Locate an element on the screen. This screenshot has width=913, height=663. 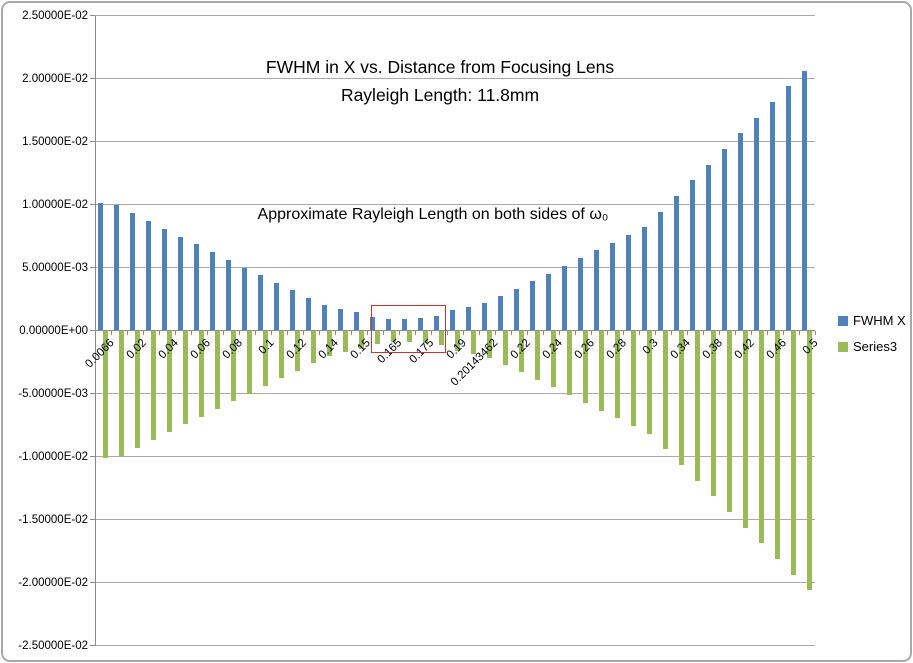
chart-title-line2: Rayleigh Length: 11.8mm is located at coordinates (440, 95).